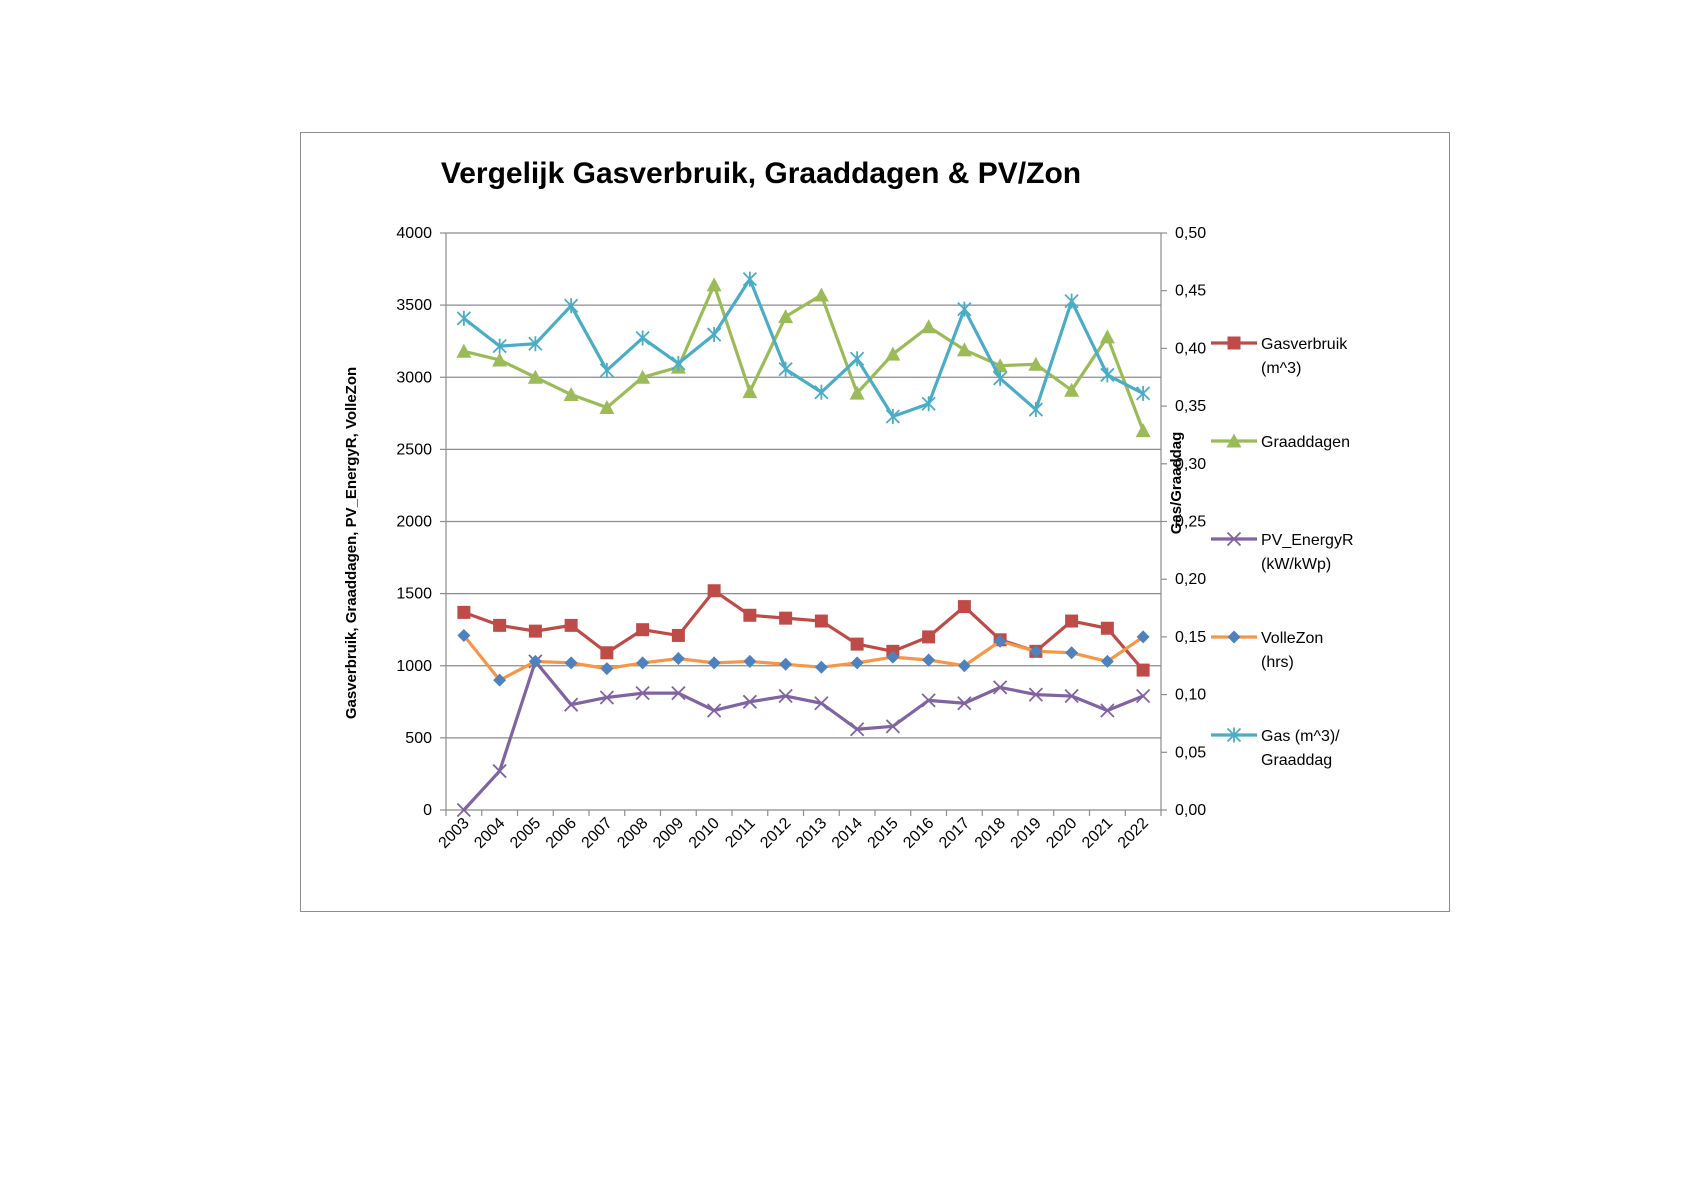 This screenshot has width=1684, height=1190. Describe the element at coordinates (454, 833) in the screenshot. I see `x-tick-label: 2003` at that location.